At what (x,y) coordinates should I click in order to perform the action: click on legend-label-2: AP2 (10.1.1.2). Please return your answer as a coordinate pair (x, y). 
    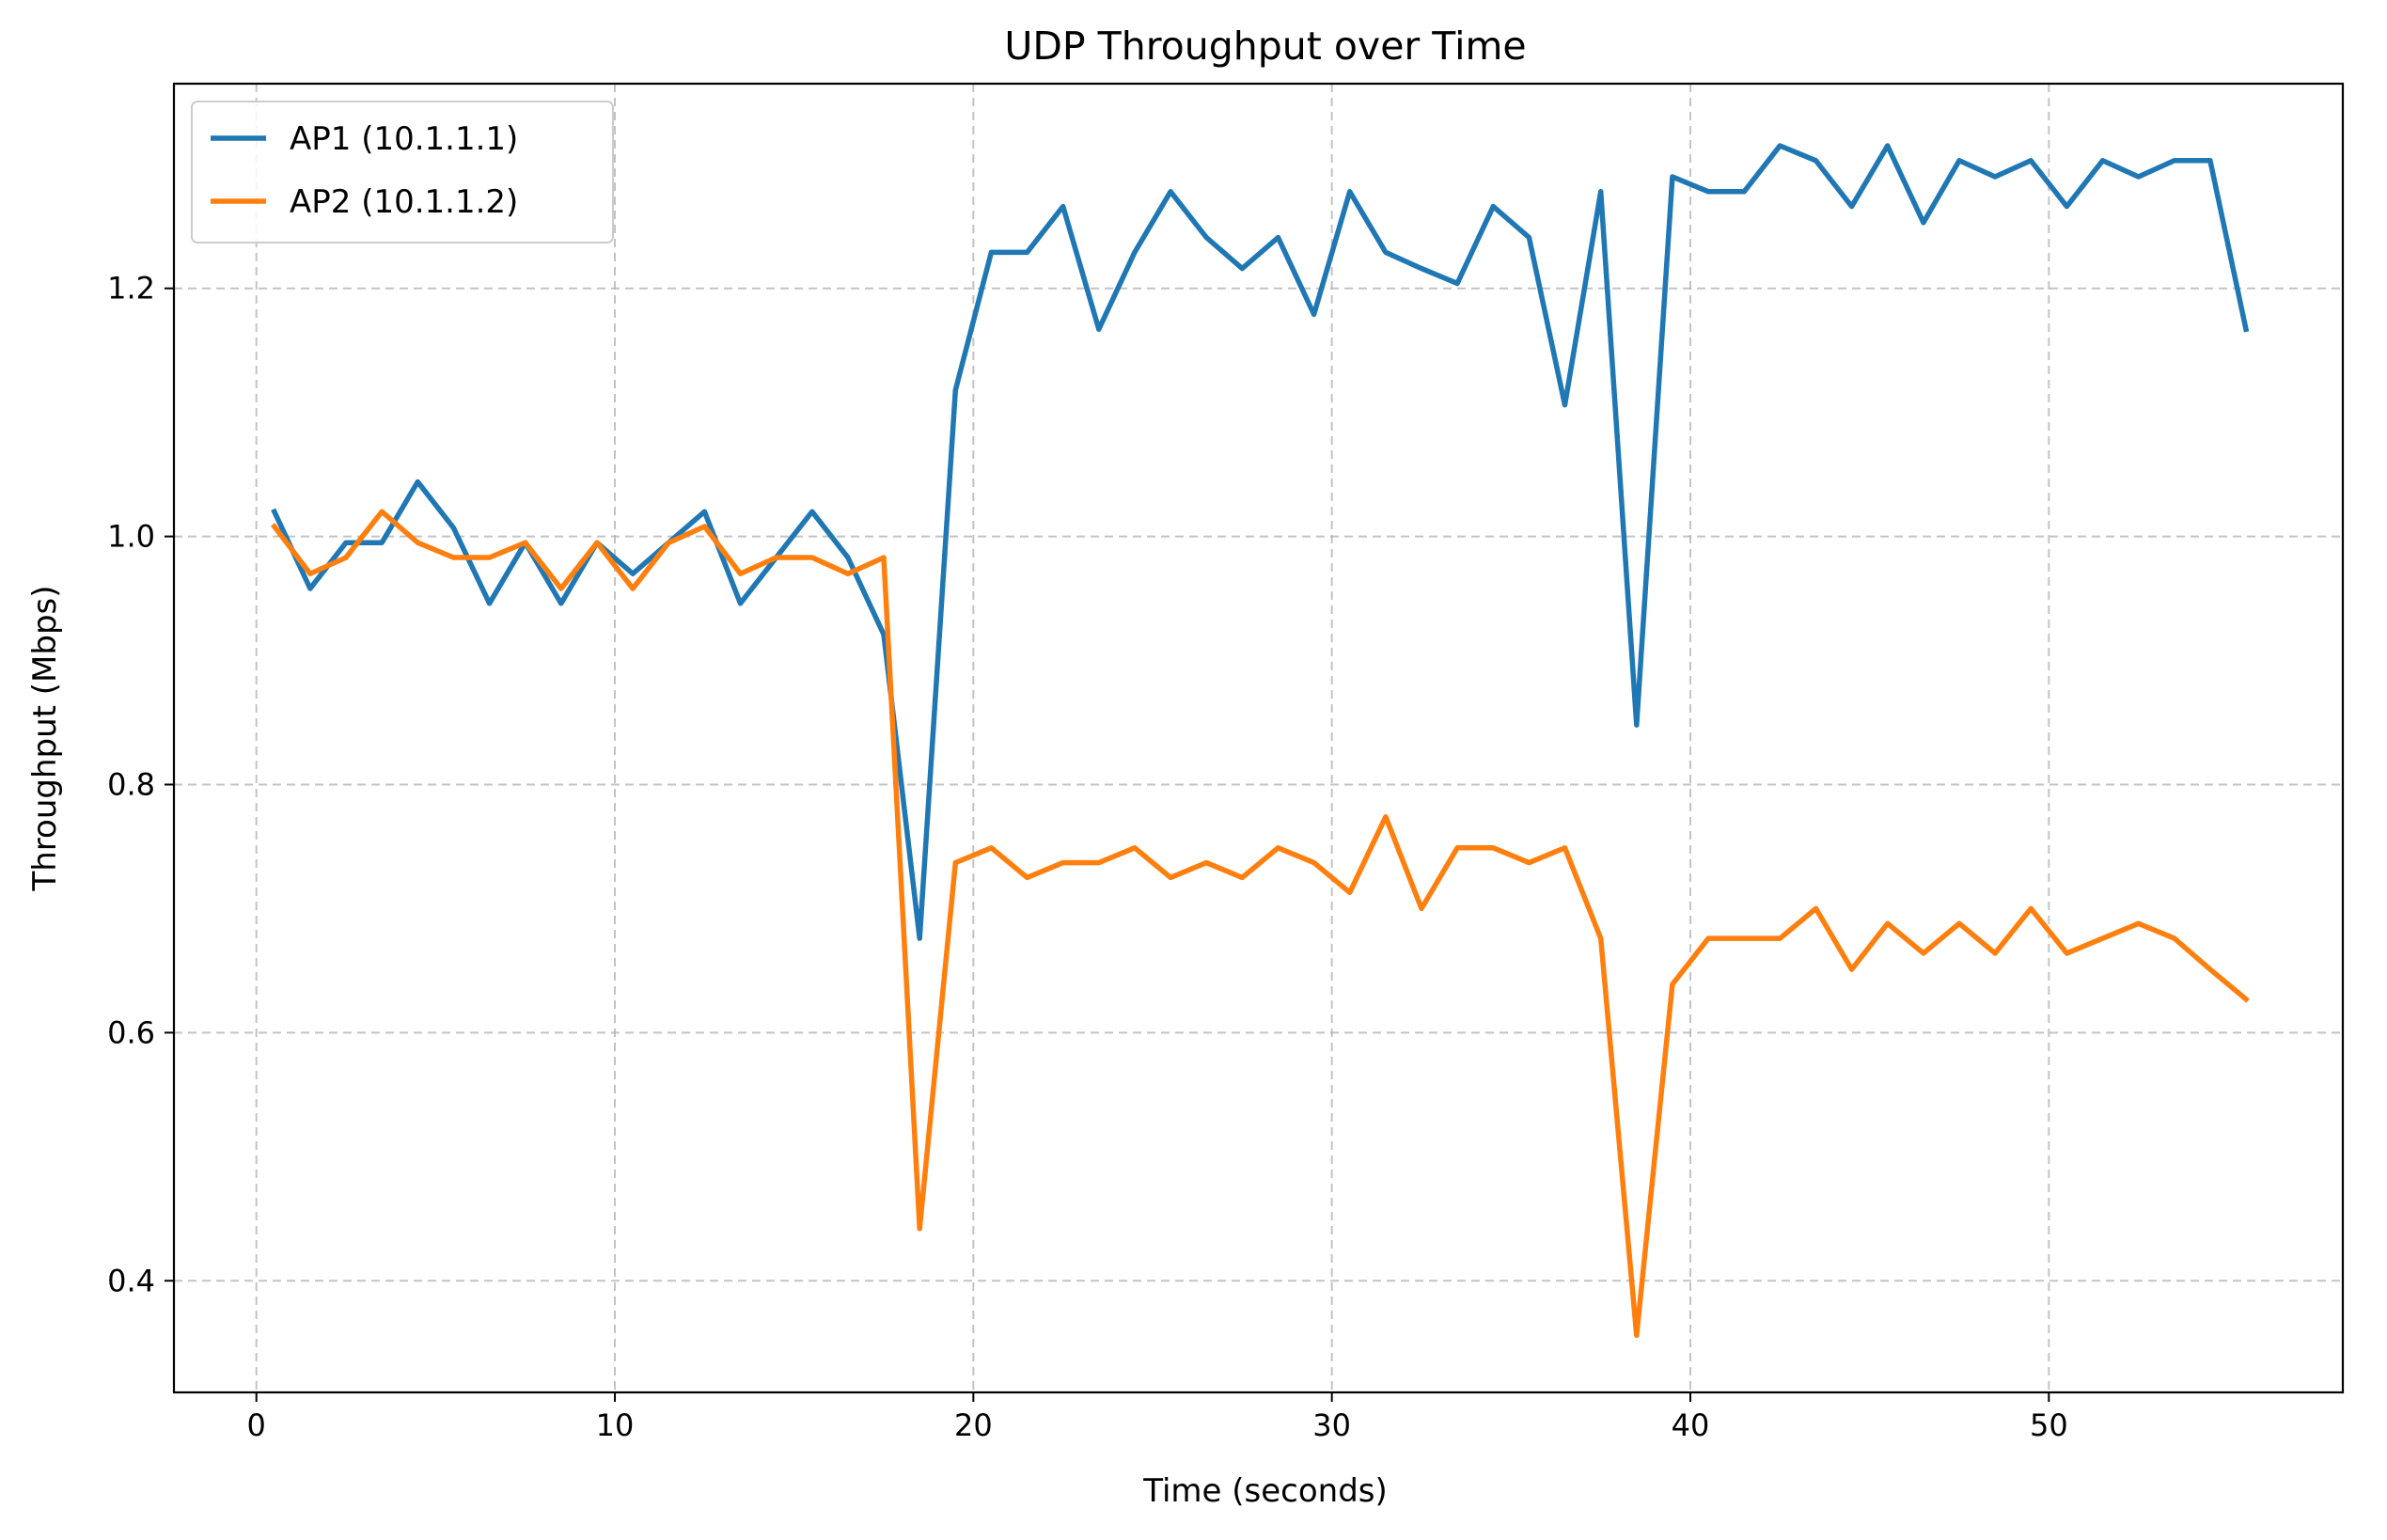
    Looking at the image, I should click on (404, 202).